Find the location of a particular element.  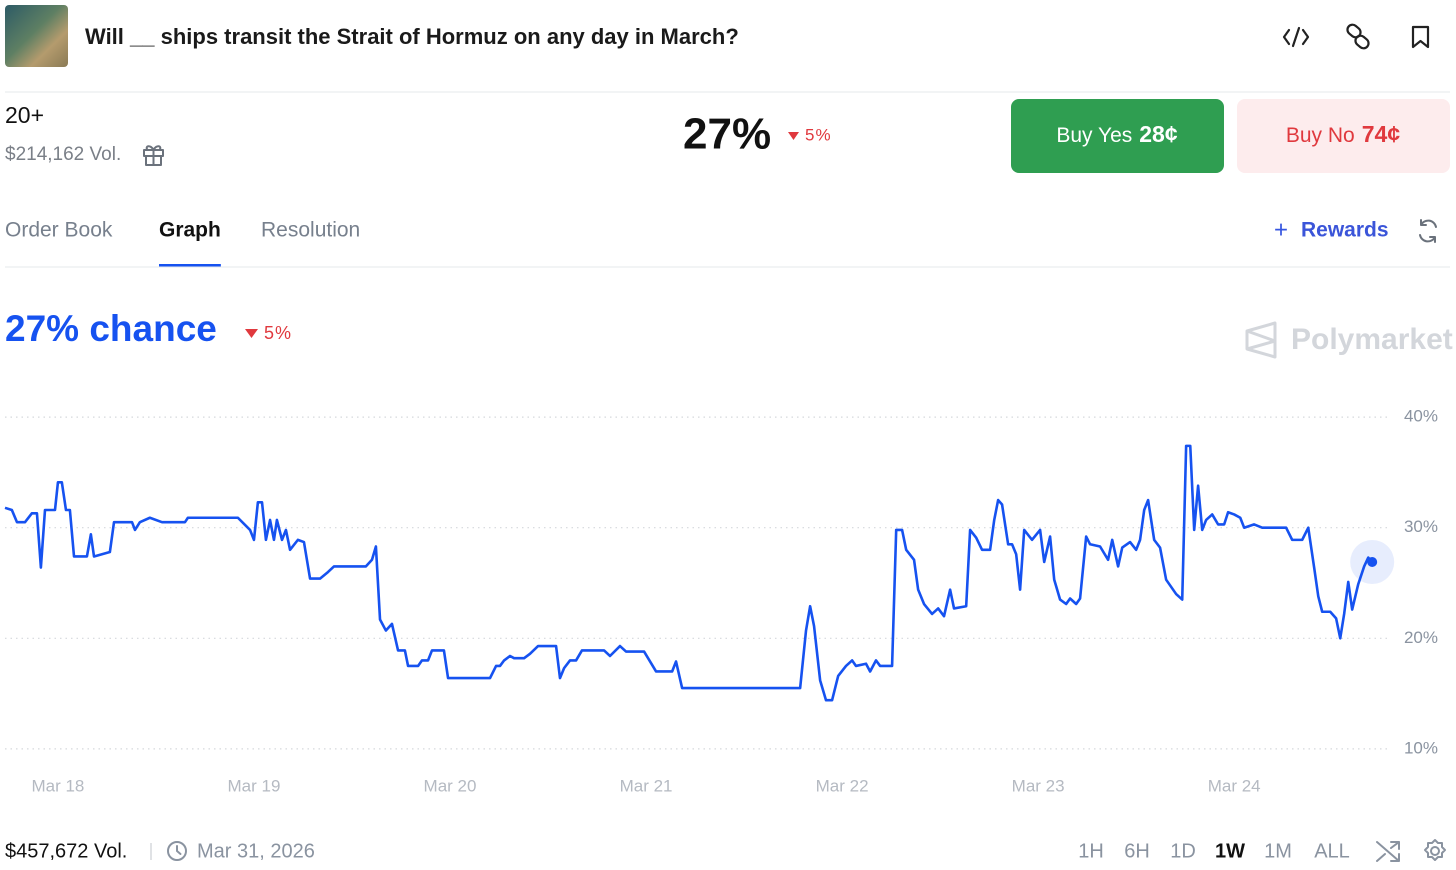

x-tick-label: Mar 23 is located at coordinates (1038, 785).